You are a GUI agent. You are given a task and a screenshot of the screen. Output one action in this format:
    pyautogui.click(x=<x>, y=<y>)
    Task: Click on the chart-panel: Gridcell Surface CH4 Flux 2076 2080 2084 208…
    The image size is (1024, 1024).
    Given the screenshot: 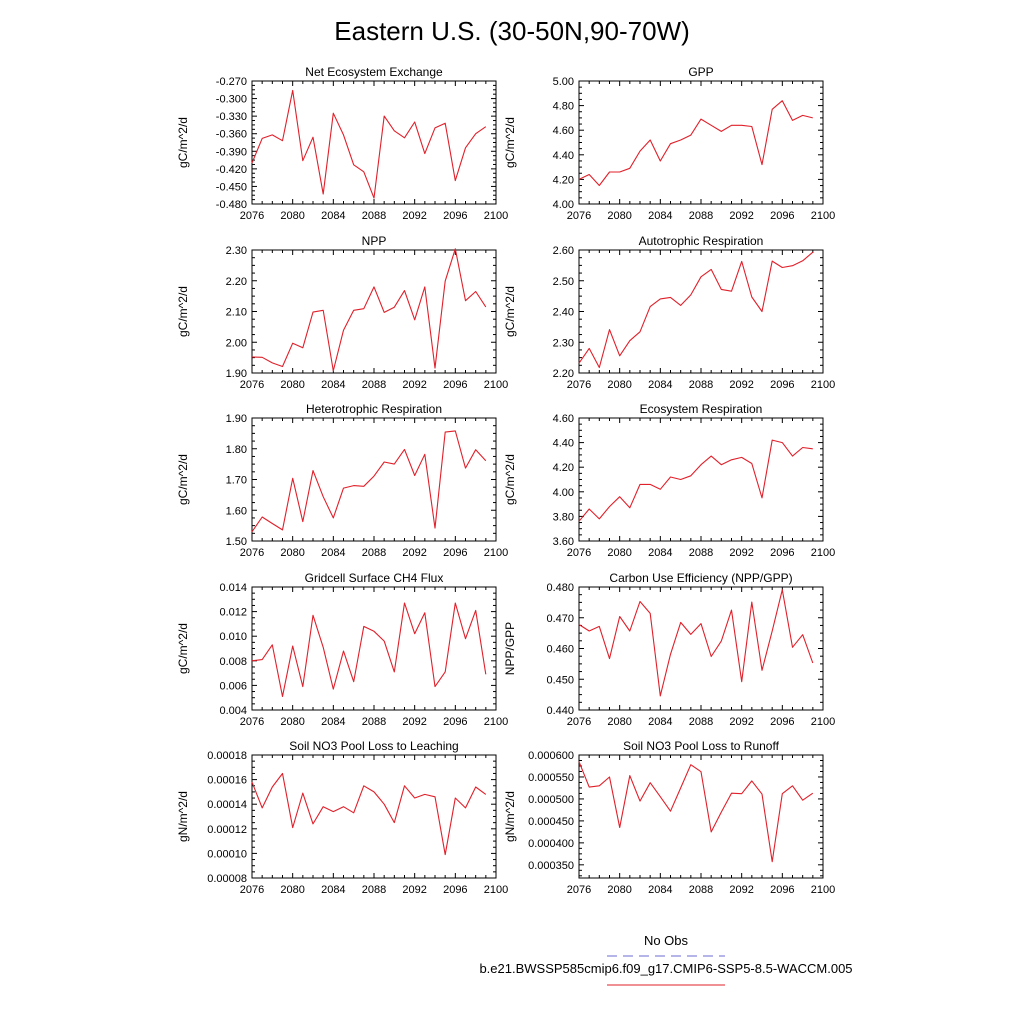 What is the action you would take?
    pyautogui.click(x=342, y=649)
    